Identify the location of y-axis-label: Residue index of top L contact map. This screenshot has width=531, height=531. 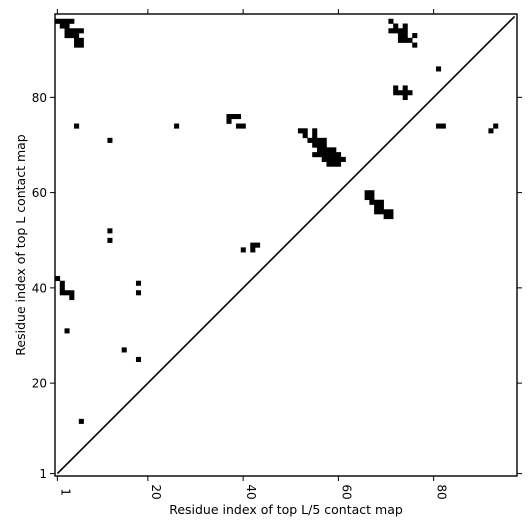
(20, 244).